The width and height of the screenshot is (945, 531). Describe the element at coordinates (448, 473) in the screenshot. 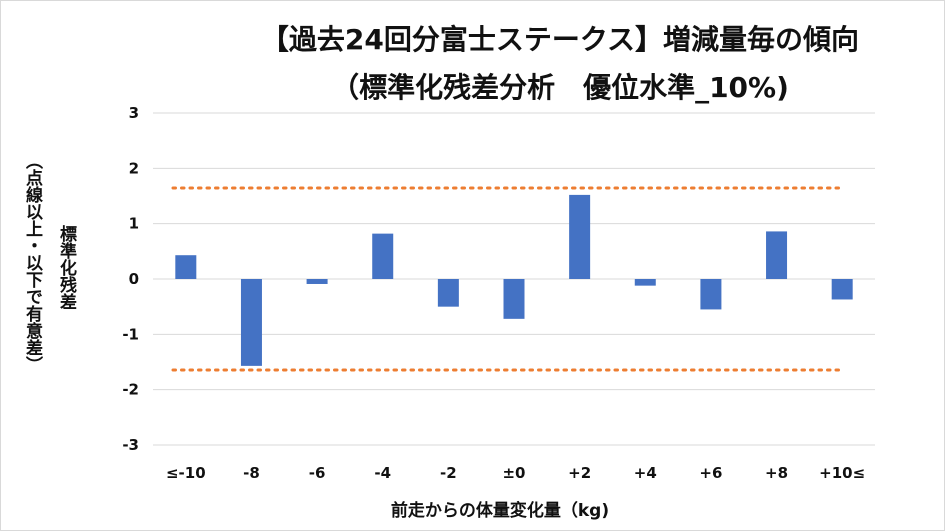

I see `x-tick-label: -2` at that location.